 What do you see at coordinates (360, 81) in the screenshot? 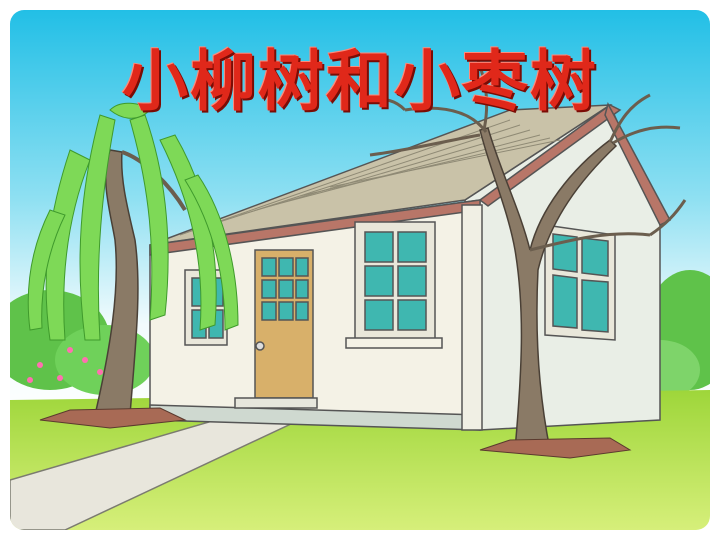
I see `page-title: 小柳树和小枣树` at bounding box center [360, 81].